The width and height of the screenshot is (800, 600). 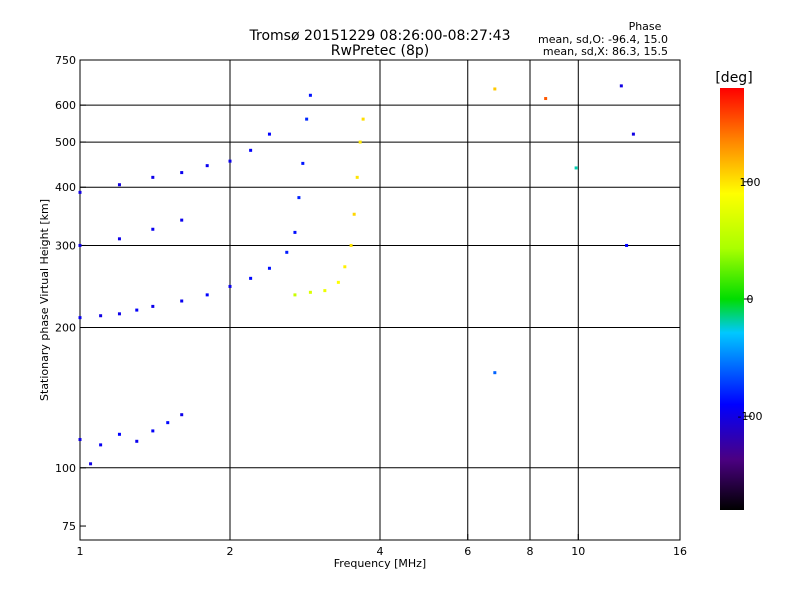 I want to click on x-axis-label: Frequency [MHz], so click(x=380, y=563).